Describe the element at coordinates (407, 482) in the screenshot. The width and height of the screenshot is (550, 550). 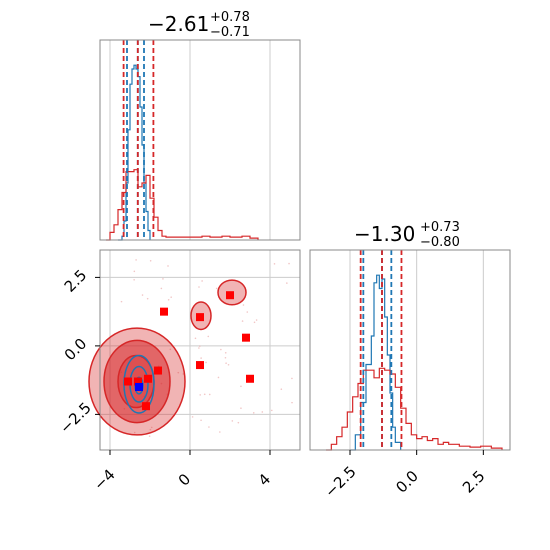
I see `x-tick-label: 0.0` at that location.